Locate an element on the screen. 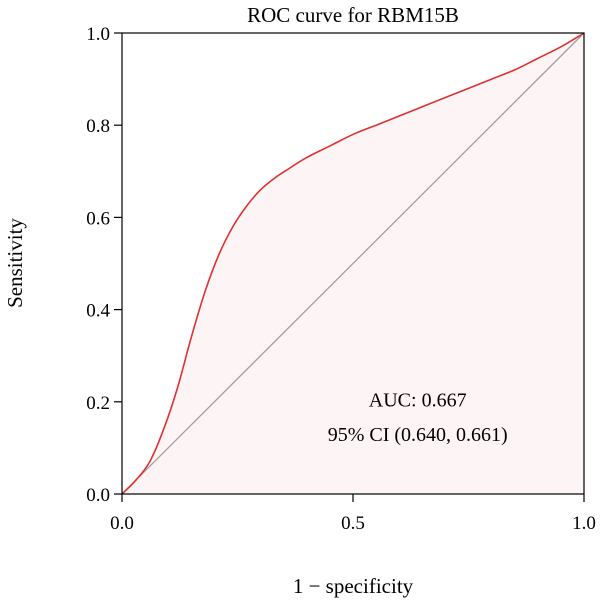 The width and height of the screenshot is (600, 605). y-tick-label: 0.6 is located at coordinates (98, 218).